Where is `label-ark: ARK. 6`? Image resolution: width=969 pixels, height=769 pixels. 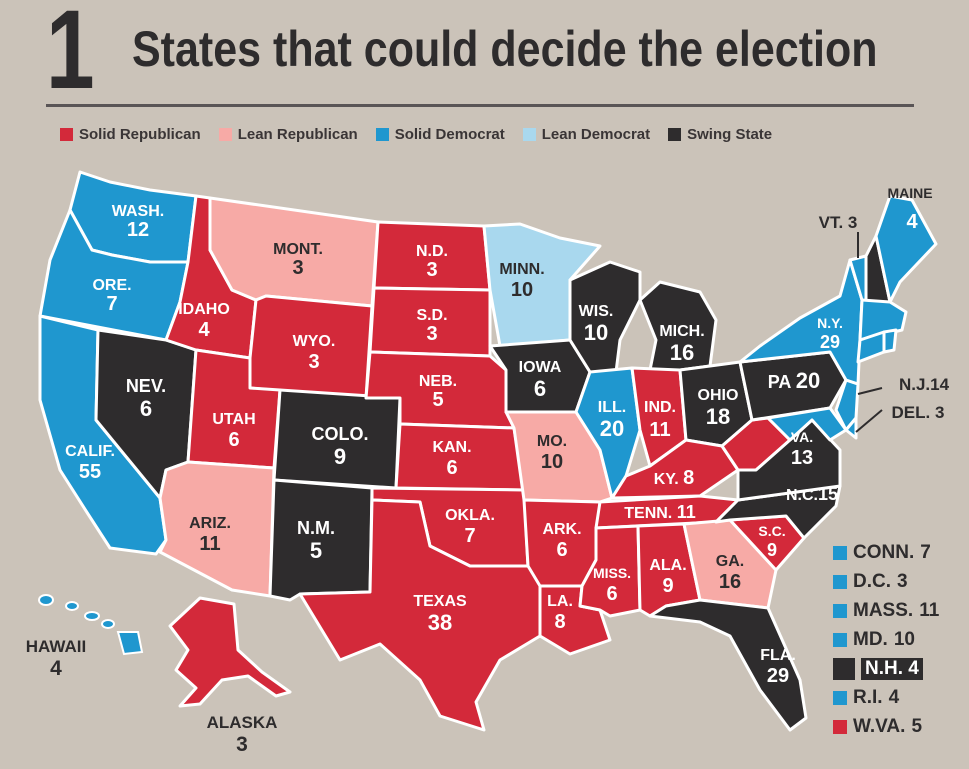
label-ark: ARK. 6 is located at coordinates (561, 541).